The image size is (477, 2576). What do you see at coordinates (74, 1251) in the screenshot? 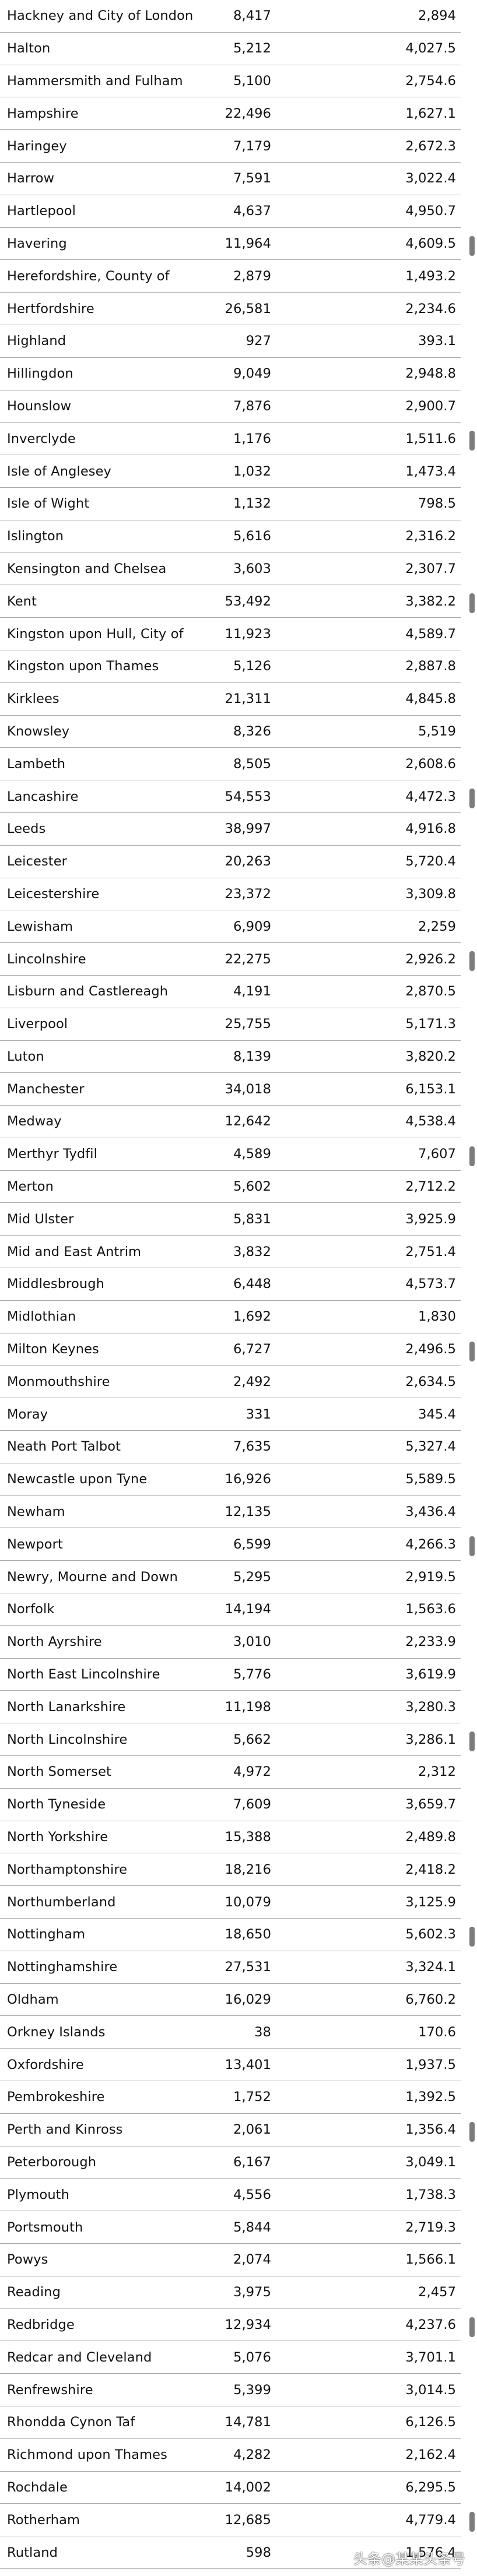
I see `area-name: Mid and East Antrim` at bounding box center [74, 1251].